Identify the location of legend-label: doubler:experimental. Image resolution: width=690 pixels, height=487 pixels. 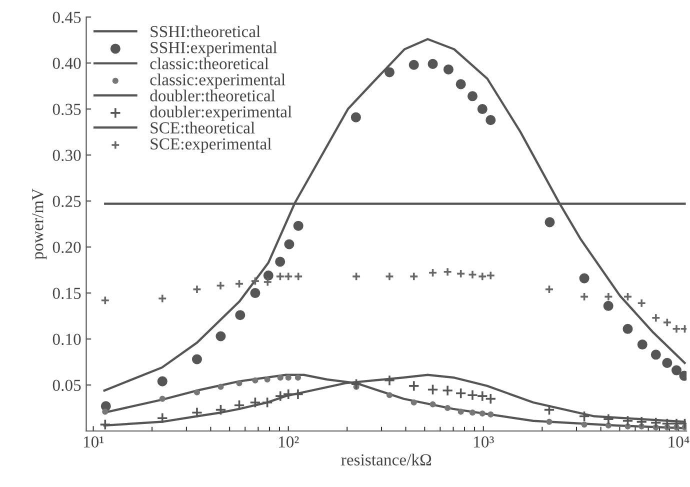
(221, 113).